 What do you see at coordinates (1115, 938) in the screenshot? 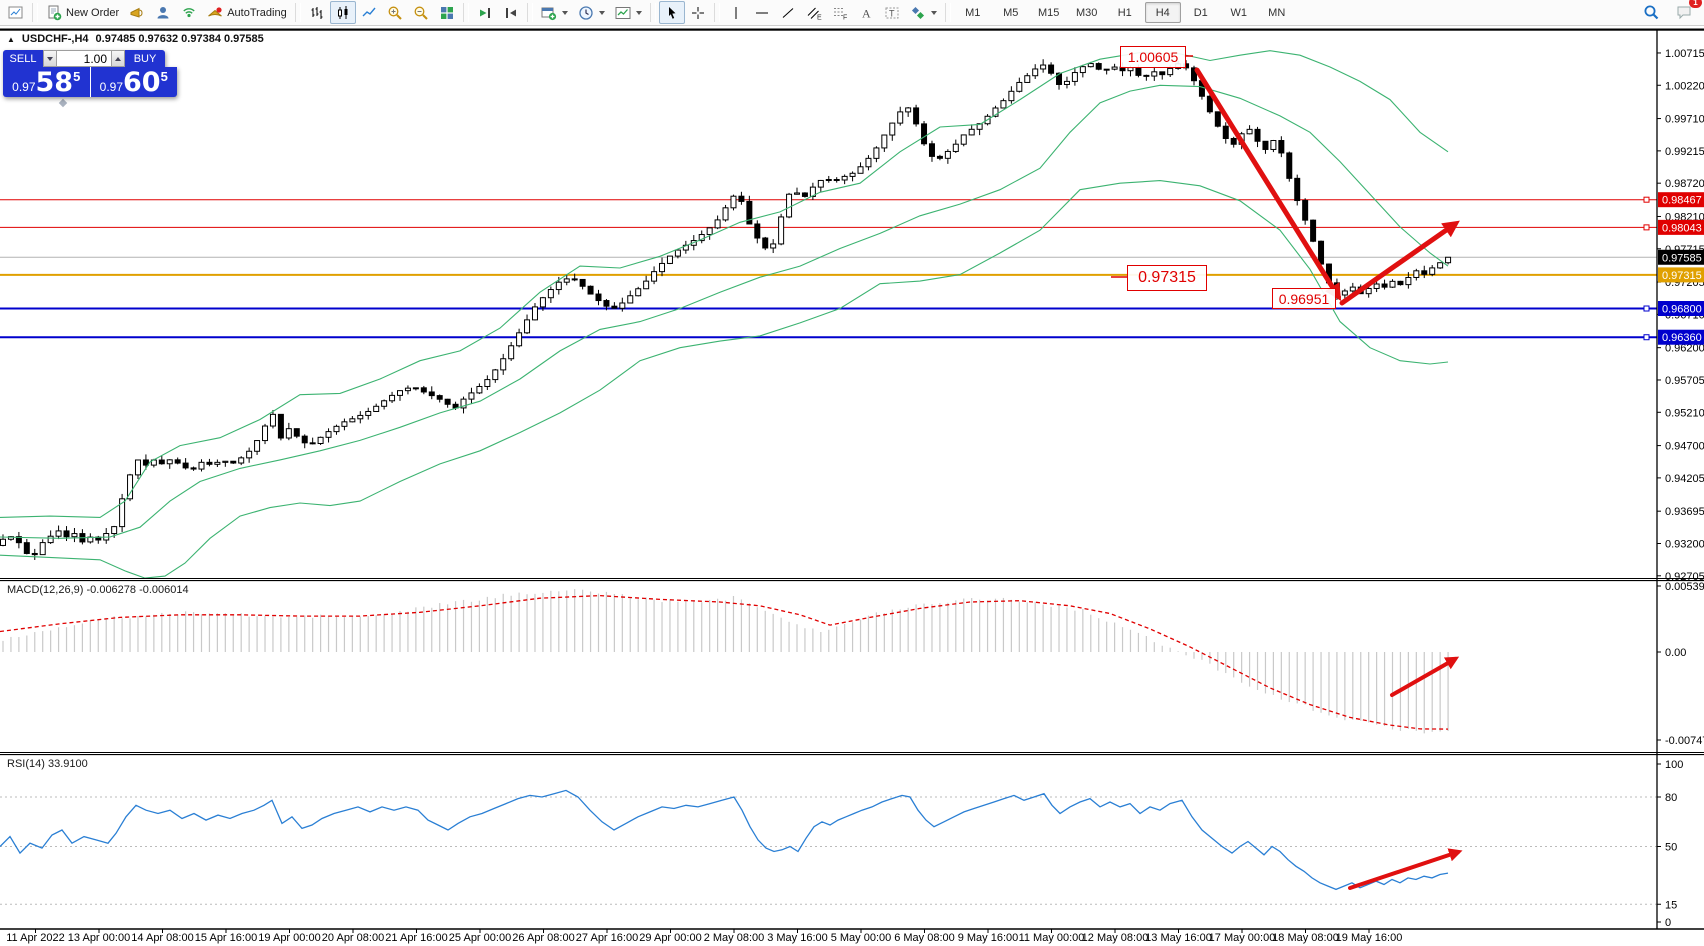
I see `svg-text: 12 May 08:00` at bounding box center [1115, 938].